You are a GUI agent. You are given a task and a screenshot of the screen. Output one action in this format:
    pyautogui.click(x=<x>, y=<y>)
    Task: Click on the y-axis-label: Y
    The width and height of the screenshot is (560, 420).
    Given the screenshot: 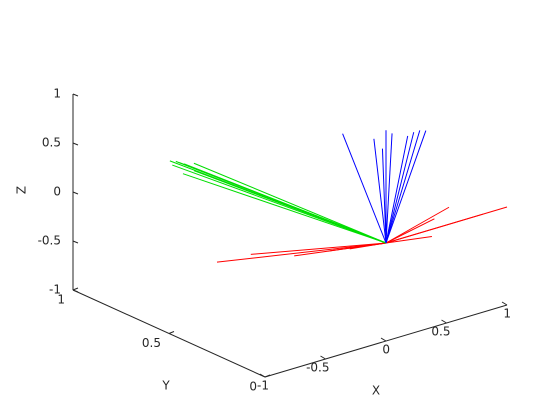 What is the action you would take?
    pyautogui.click(x=165, y=386)
    